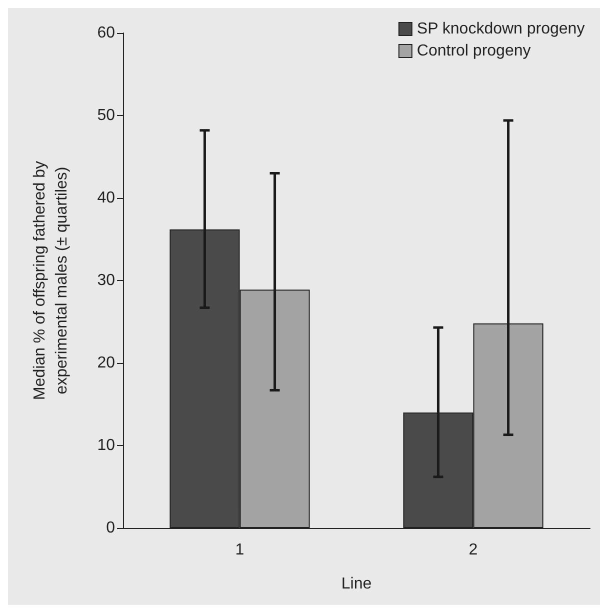 This screenshot has width=608, height=613. I want to click on y-axis-title: Median % of offspring fathered by experimental males (± quartiles), so click(51, 280).